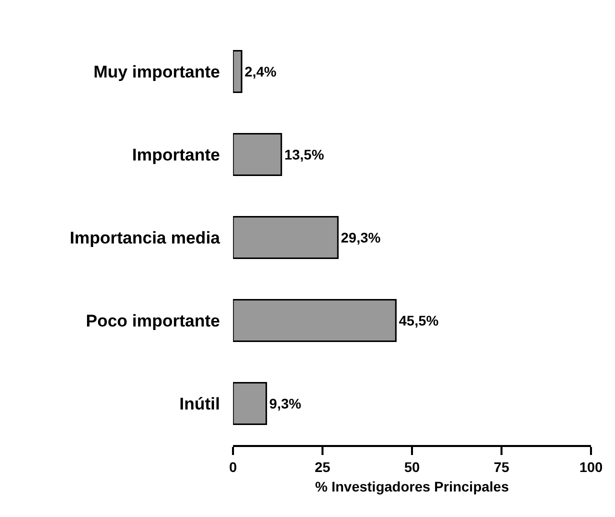 This screenshot has height=517, width=615. What do you see at coordinates (419, 320) in the screenshot?
I see `data-label: 45,5%` at bounding box center [419, 320].